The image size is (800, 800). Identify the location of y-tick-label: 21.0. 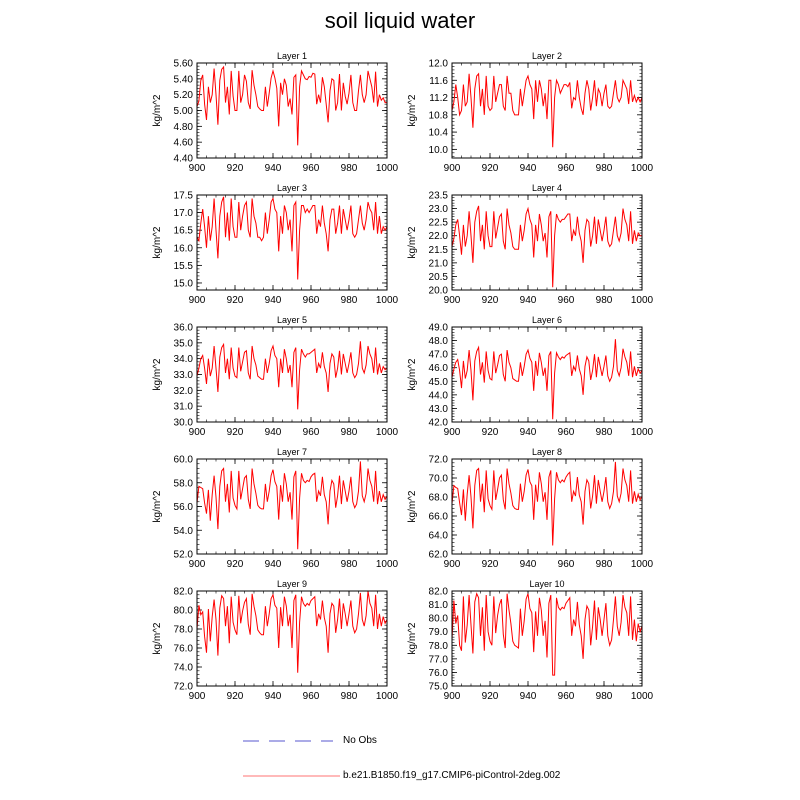
(439, 263).